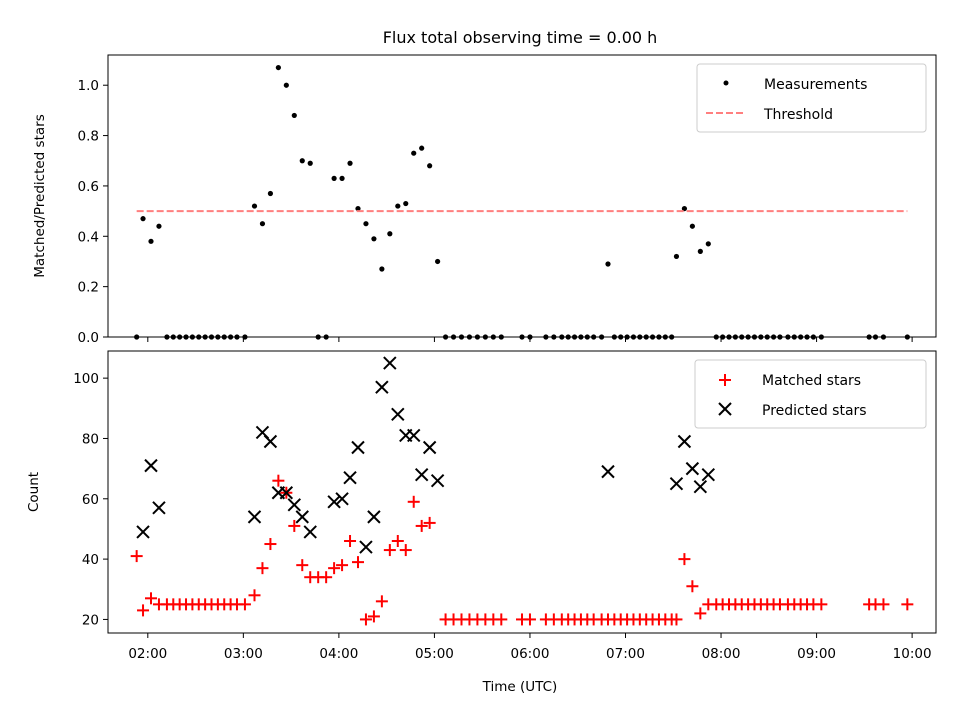  Describe the element at coordinates (798, 115) in the screenshot. I see `legend-threshold-label: Threshold` at that location.